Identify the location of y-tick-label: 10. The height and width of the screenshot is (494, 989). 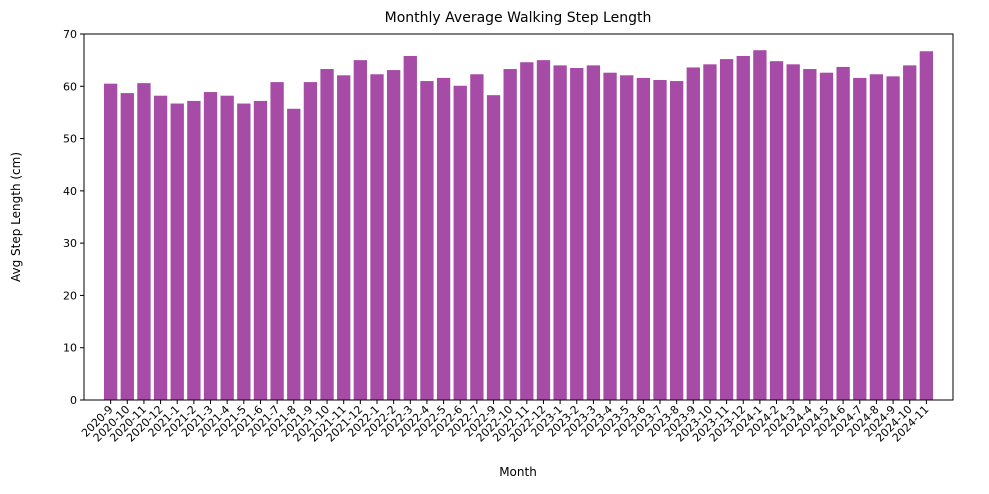
(70, 348).